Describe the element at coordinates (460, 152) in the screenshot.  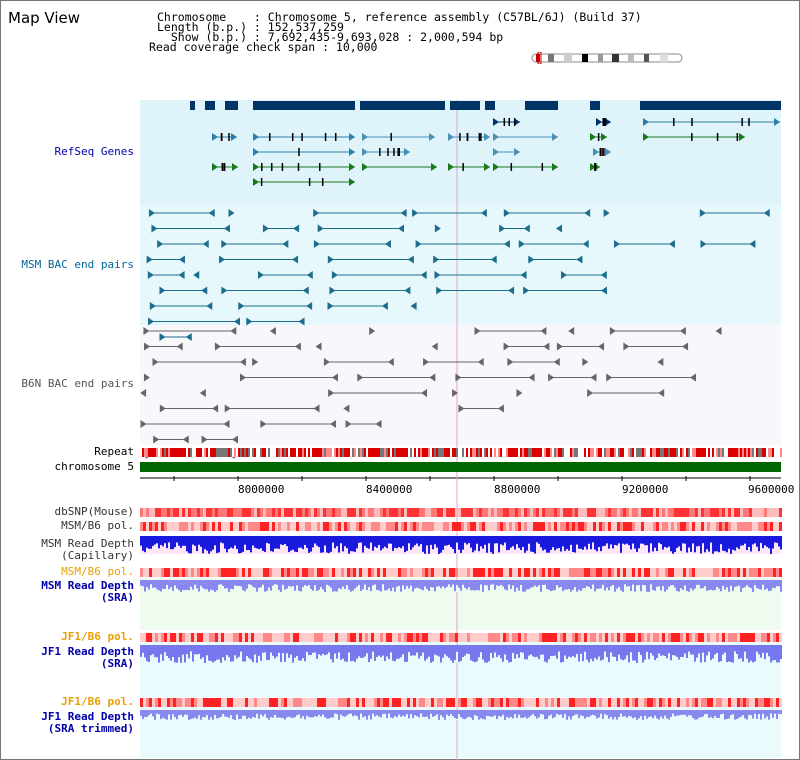
I see `refseq-track` at that location.